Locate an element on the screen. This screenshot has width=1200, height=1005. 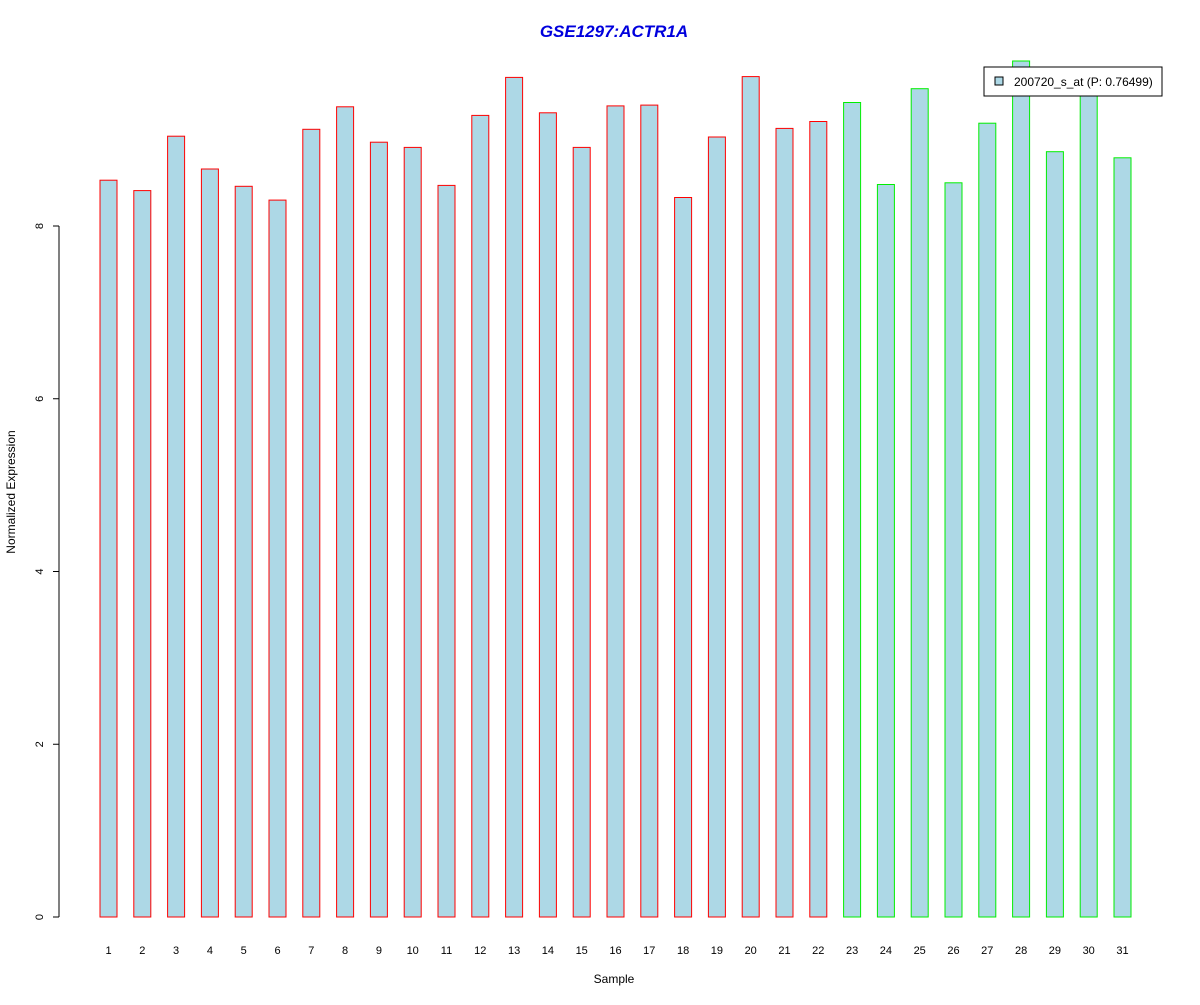
x-tick-label: 25 is located at coordinates (920, 951).